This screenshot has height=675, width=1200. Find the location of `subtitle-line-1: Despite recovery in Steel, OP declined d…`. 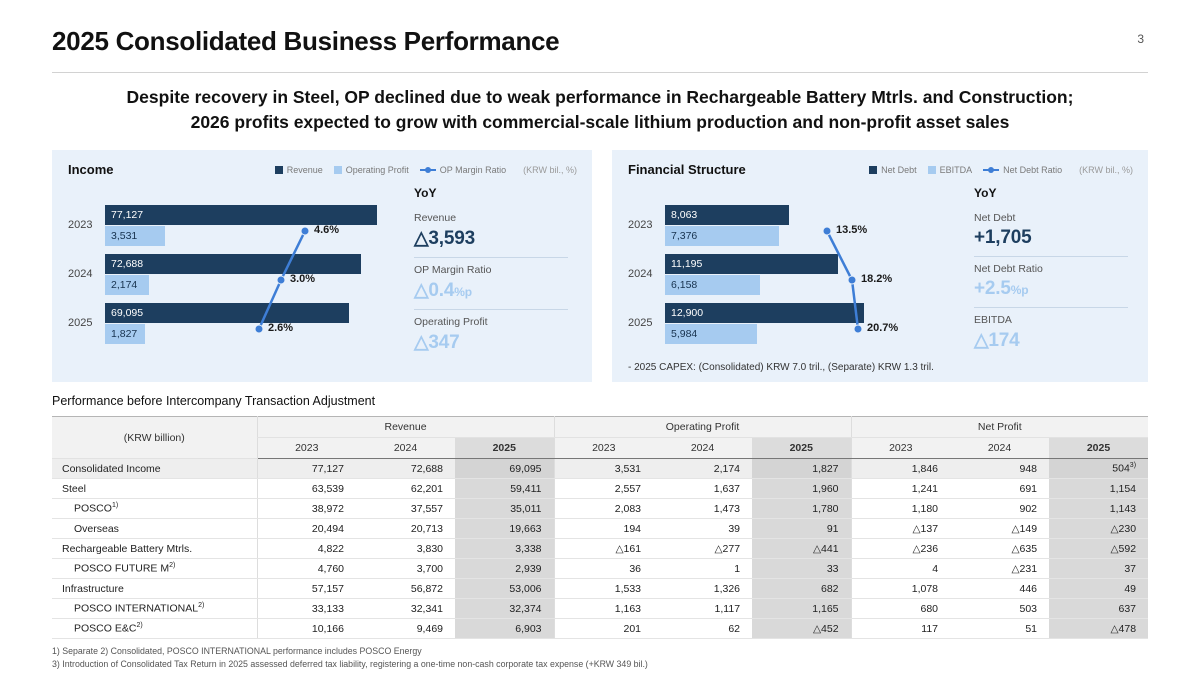

subtitle-line-1: Despite recovery in Steel, OP declined d… is located at coordinates (600, 97).